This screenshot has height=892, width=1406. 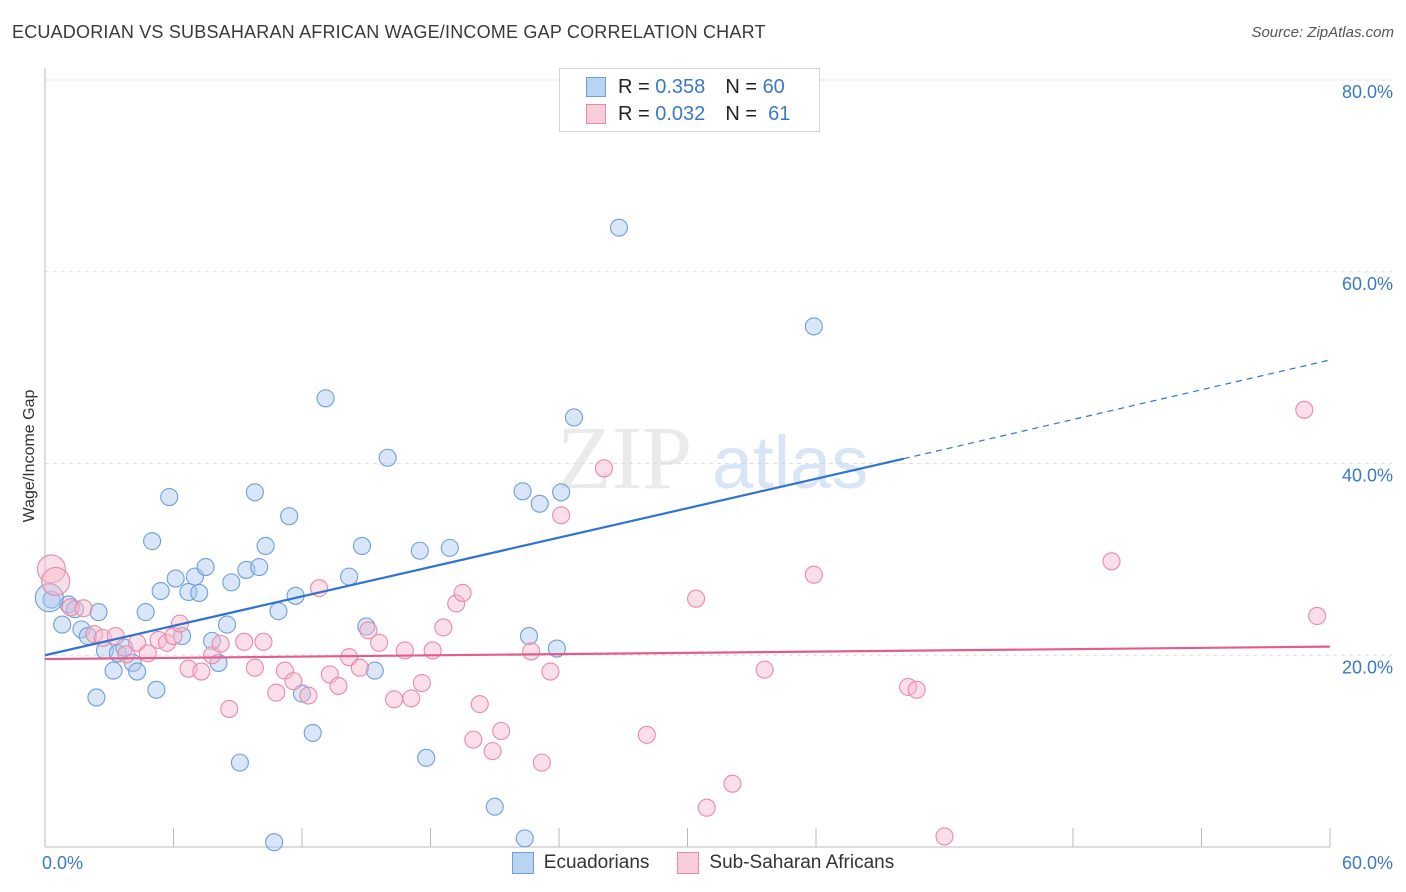 I want to click on stats-legend: R = 0.358 N = 60 R = 0.032 N = 61, so click(x=689, y=100).